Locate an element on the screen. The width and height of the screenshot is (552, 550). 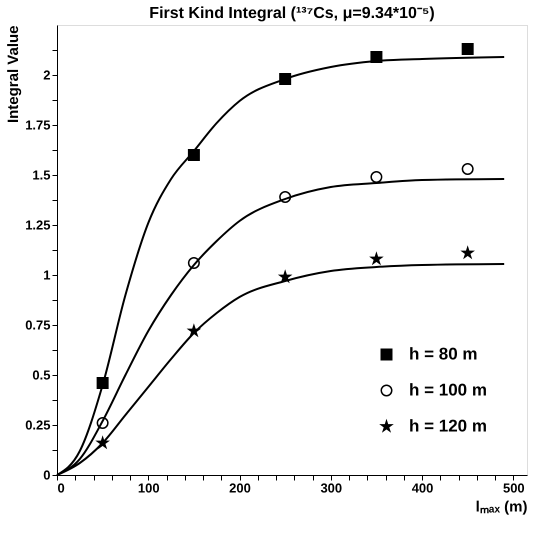
x-tick-label: 200 is located at coordinates (240, 488).